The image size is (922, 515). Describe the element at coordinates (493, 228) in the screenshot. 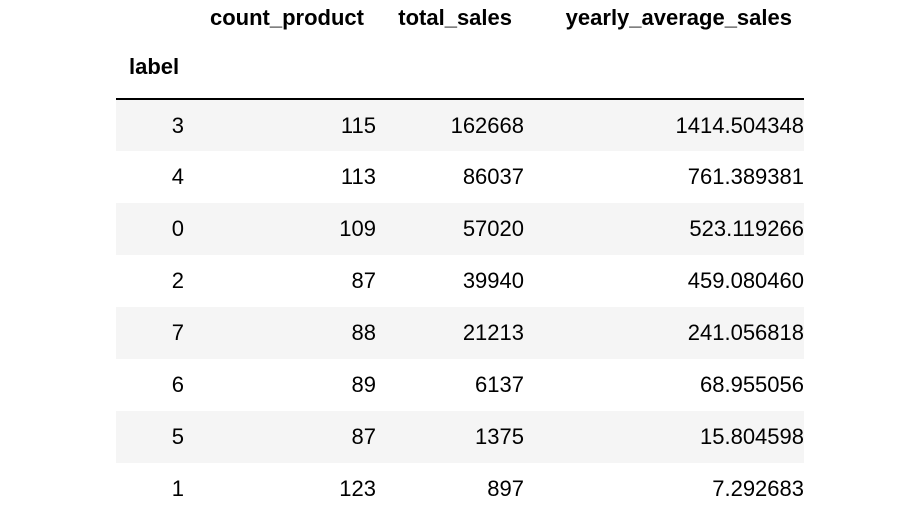

I see `cell-total-sales: 57020` at that location.